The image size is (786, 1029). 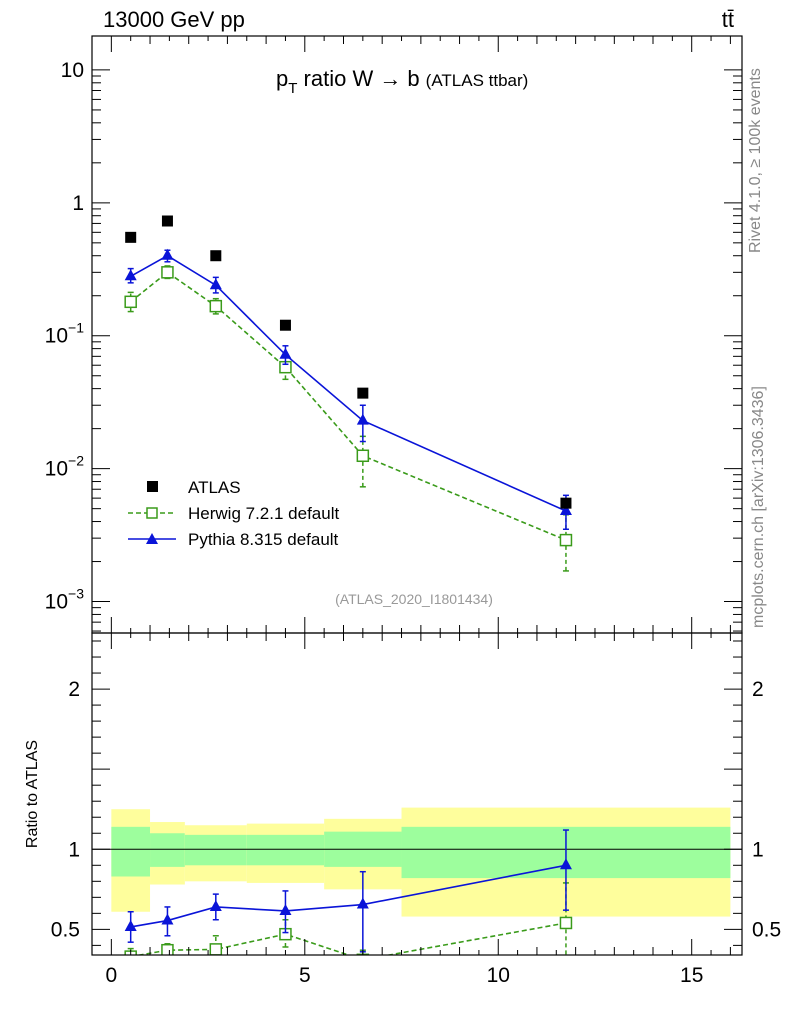 What do you see at coordinates (305, 975) in the screenshot?
I see `x-tick-label: 5` at bounding box center [305, 975].